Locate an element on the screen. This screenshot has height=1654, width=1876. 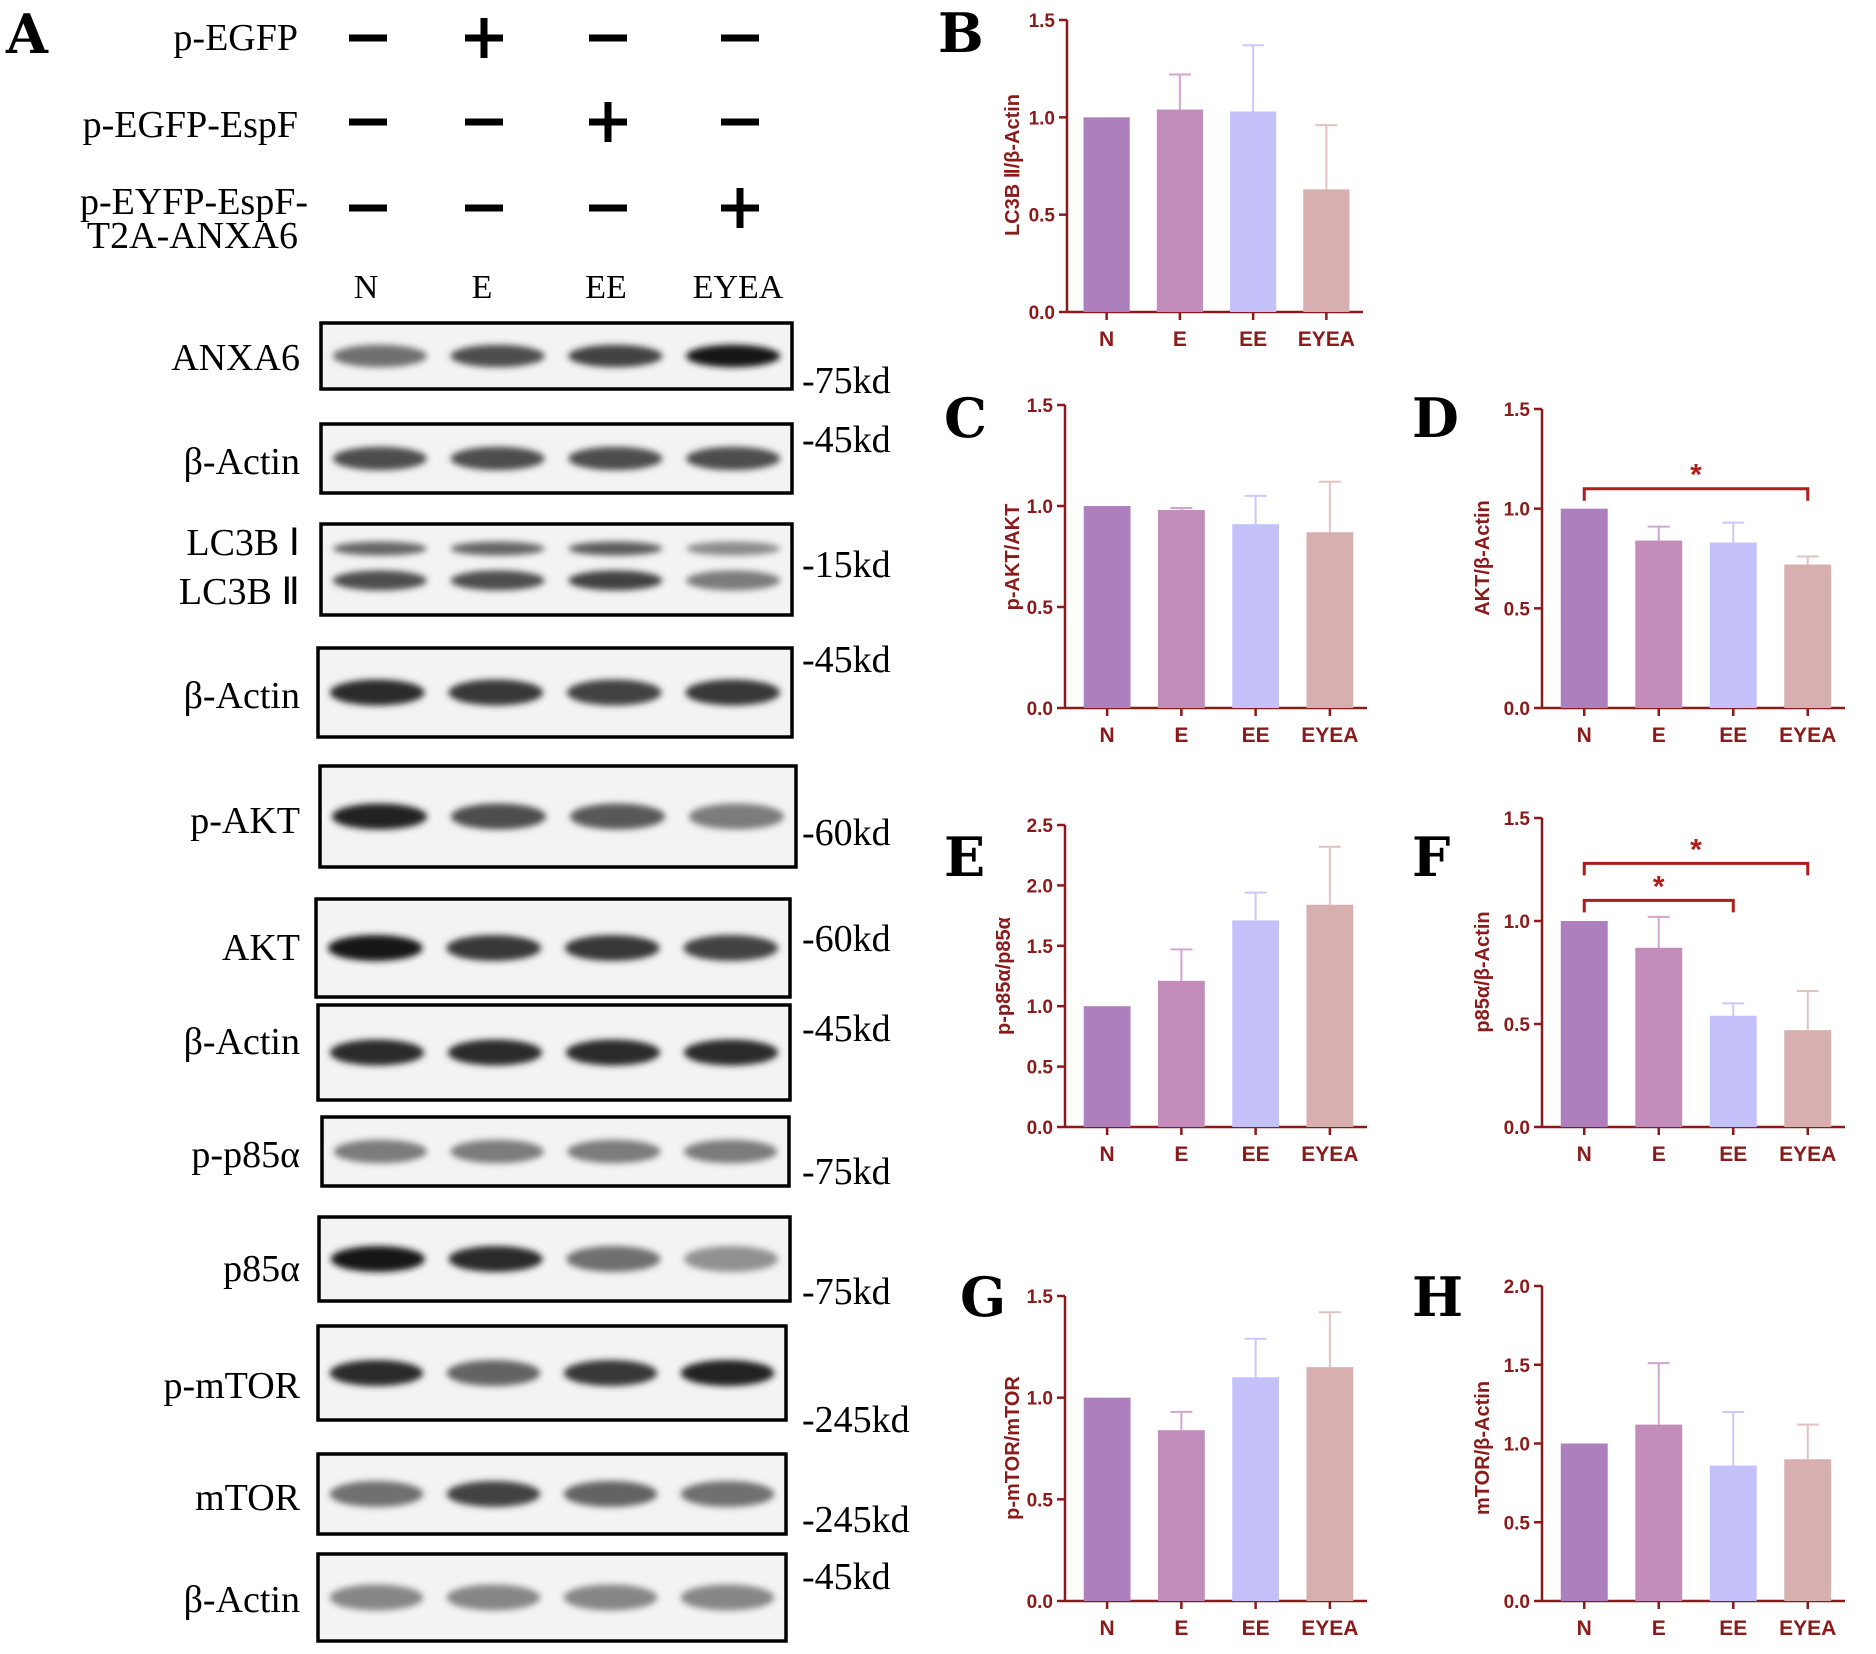
panel-letter-a: A is located at coordinates (27, 34).